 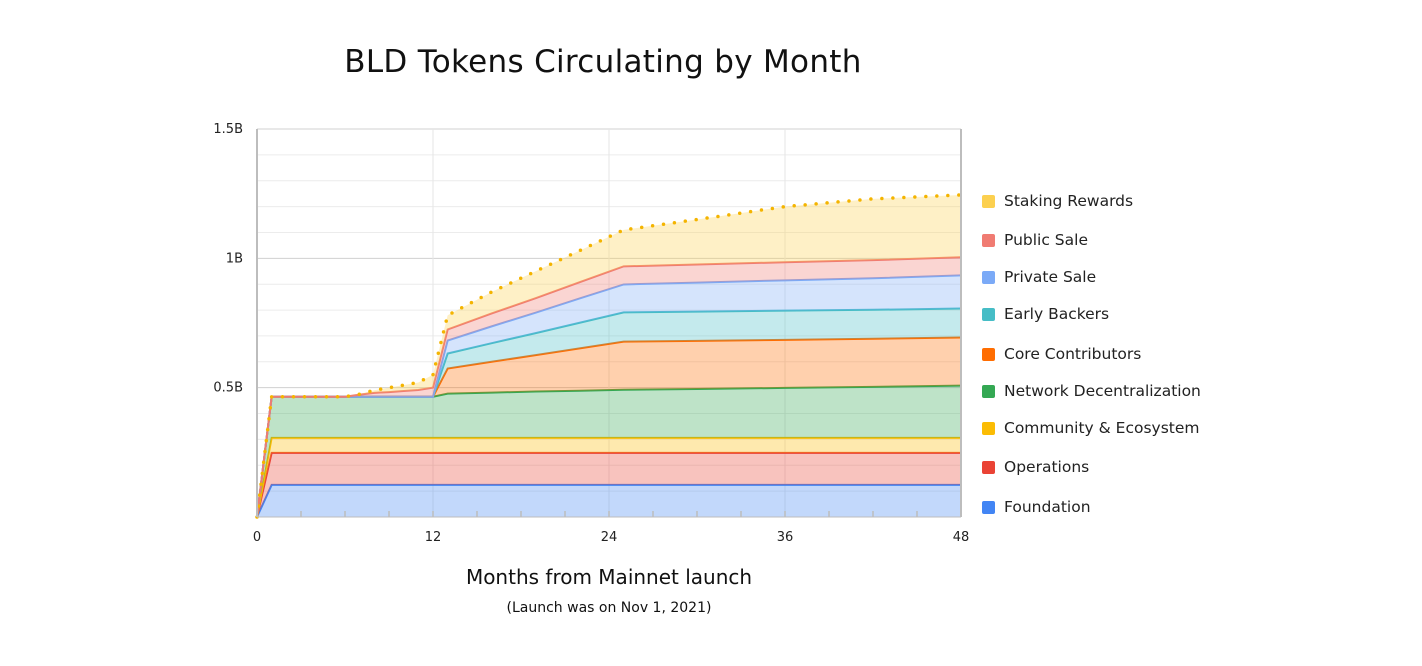 I want to click on legend-label: Operations, so click(x=1047, y=467).